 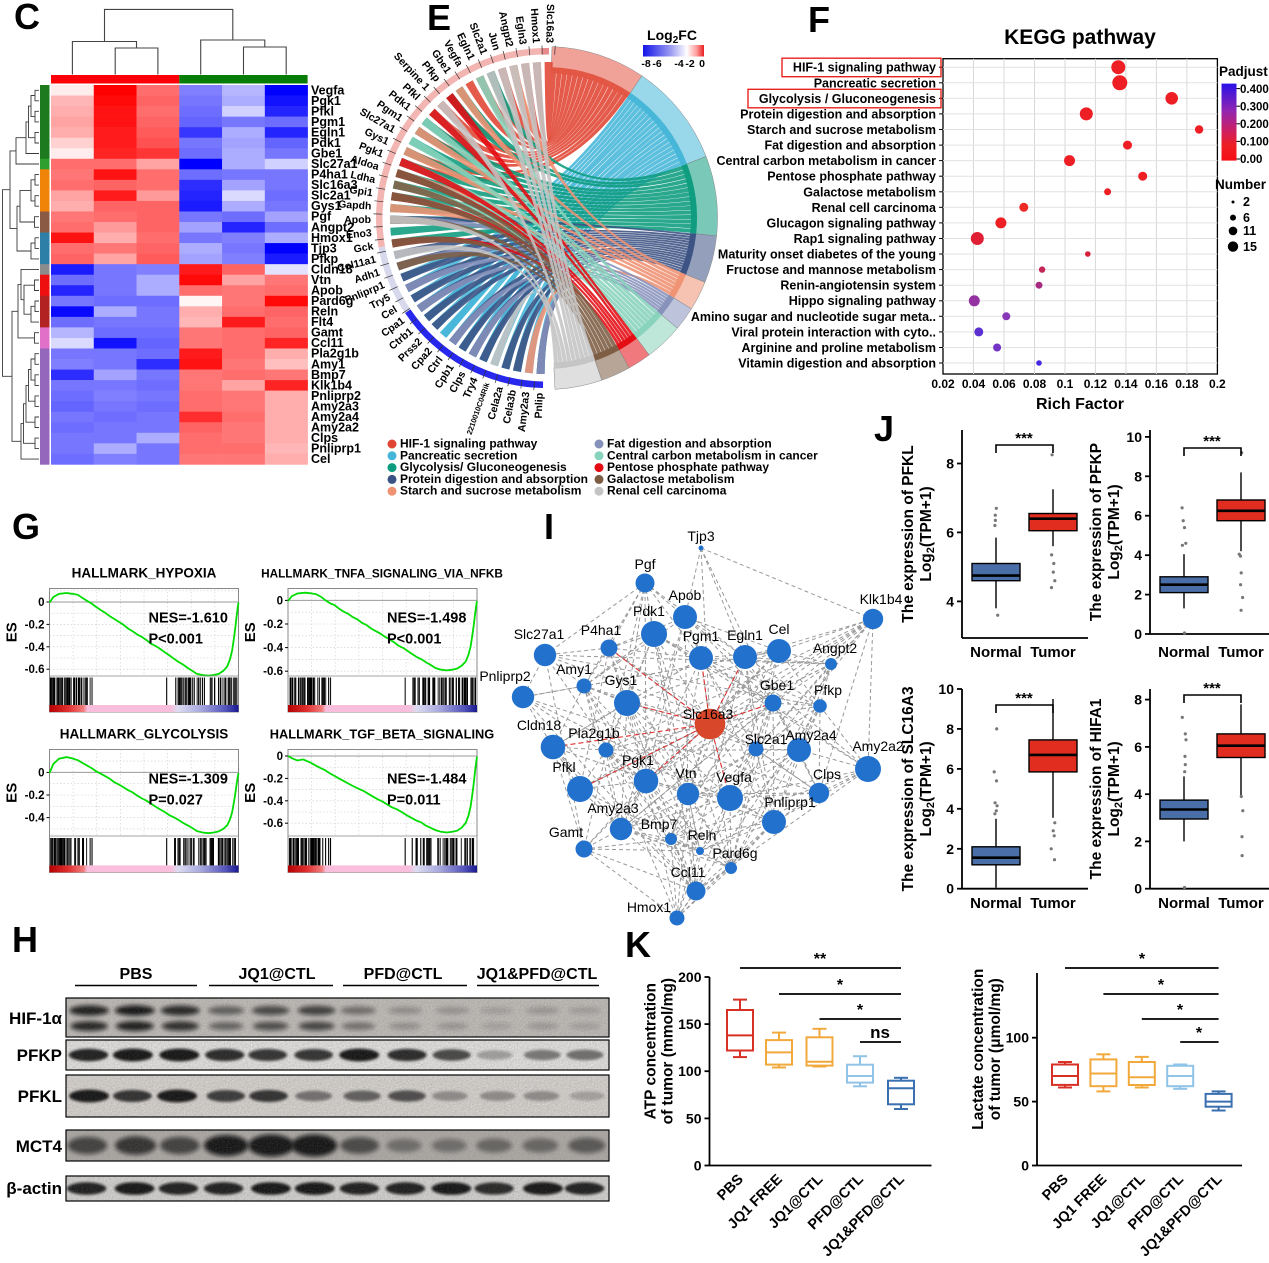 What do you see at coordinates (549, 23) in the screenshot?
I see `svg-text: Slc16a3` at bounding box center [549, 23].